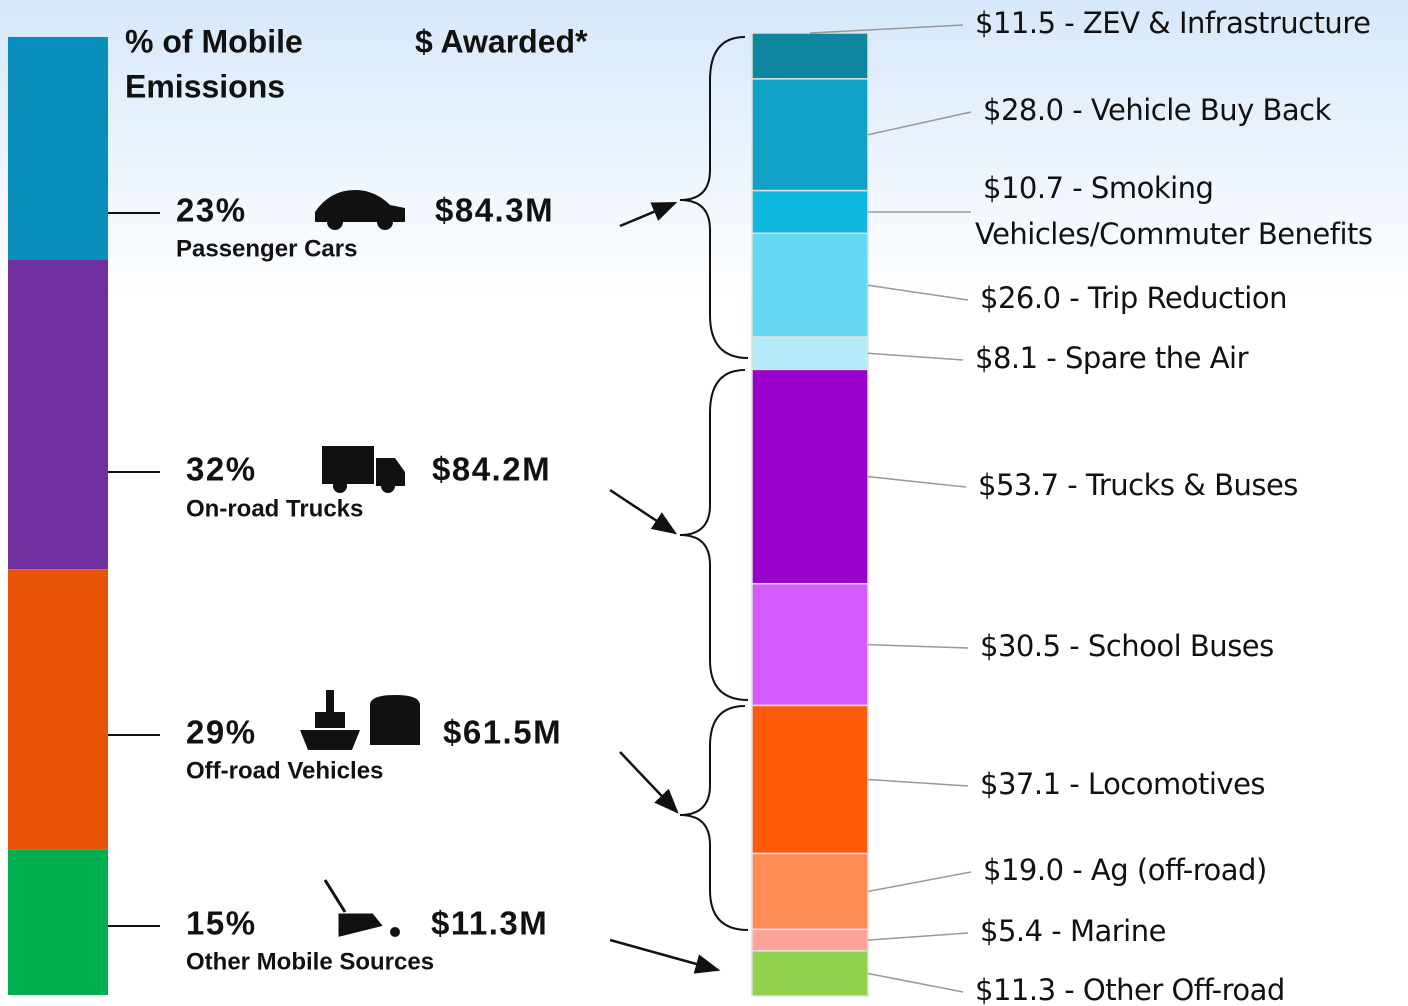 The width and height of the screenshot is (1408, 1006). What do you see at coordinates (310, 961) in the screenshot?
I see `group-name: Other Mobile Sources` at bounding box center [310, 961].